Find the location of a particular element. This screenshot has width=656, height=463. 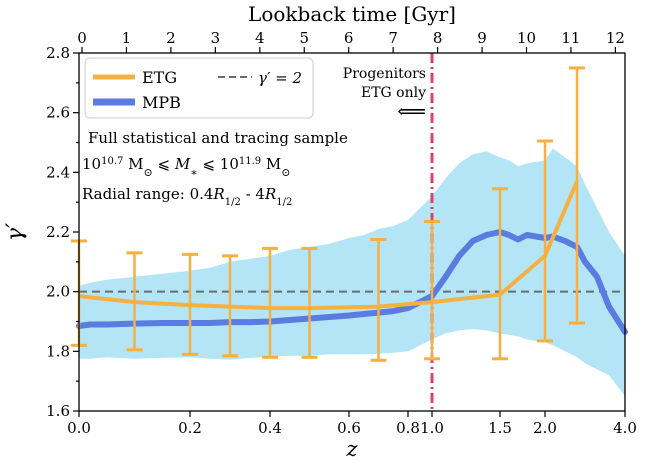

top-tick-label: 7 is located at coordinates (393, 38).